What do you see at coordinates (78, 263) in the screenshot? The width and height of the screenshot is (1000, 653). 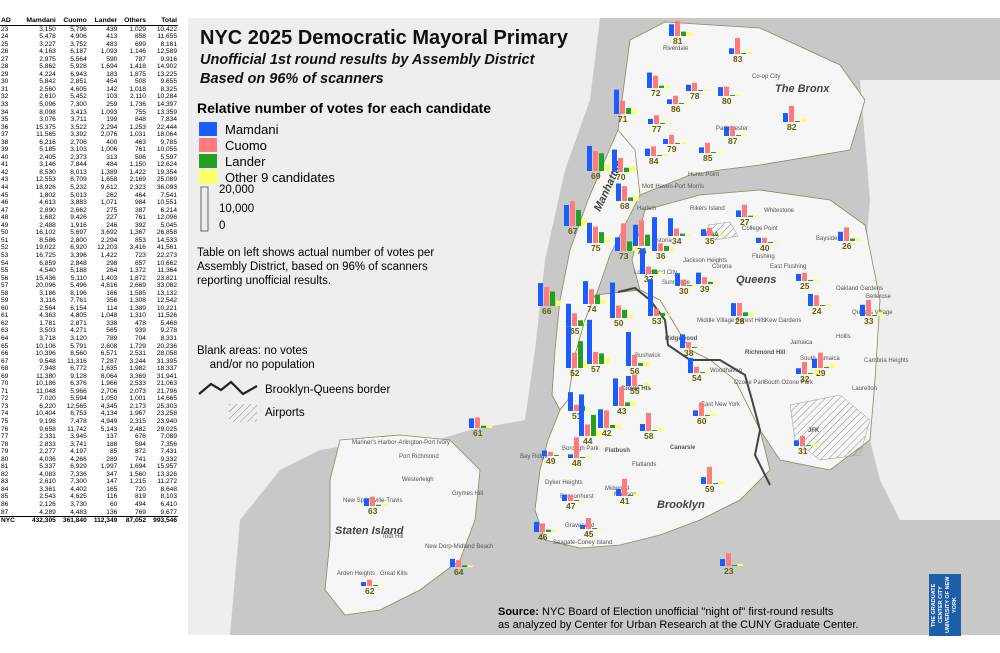 I see `table-cell: 2,848` at bounding box center [78, 263].